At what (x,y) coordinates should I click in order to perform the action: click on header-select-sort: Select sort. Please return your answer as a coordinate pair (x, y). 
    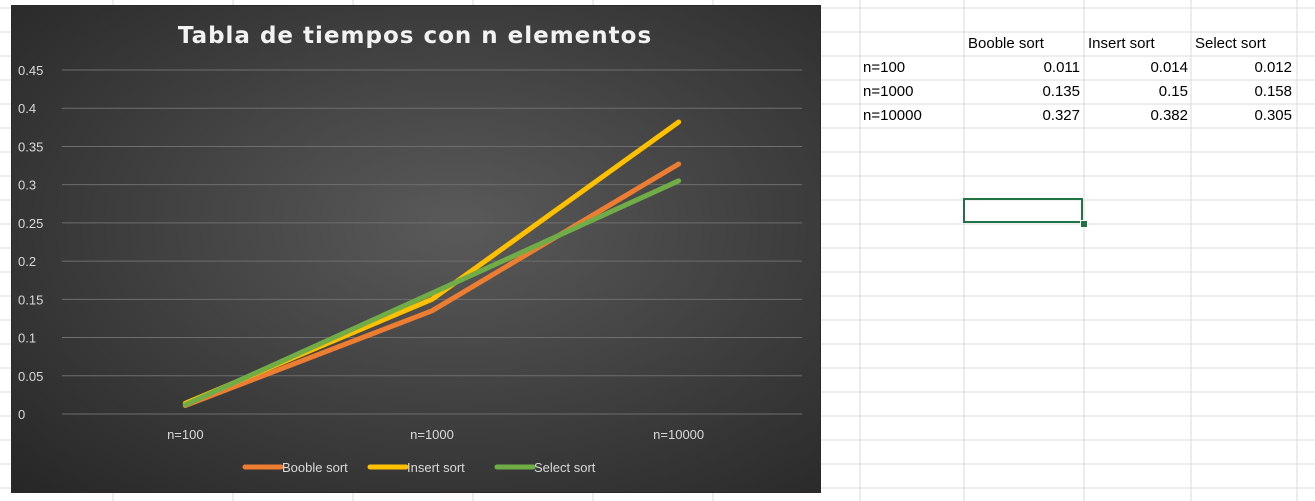
    Looking at the image, I should click on (1230, 43).